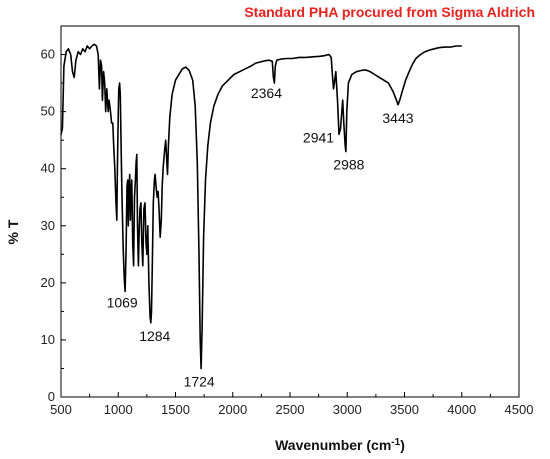 Image resolution: width=550 pixels, height=459 pixels. What do you see at coordinates (348, 165) in the screenshot?
I see `peak-label-2988: 2988` at bounding box center [348, 165].